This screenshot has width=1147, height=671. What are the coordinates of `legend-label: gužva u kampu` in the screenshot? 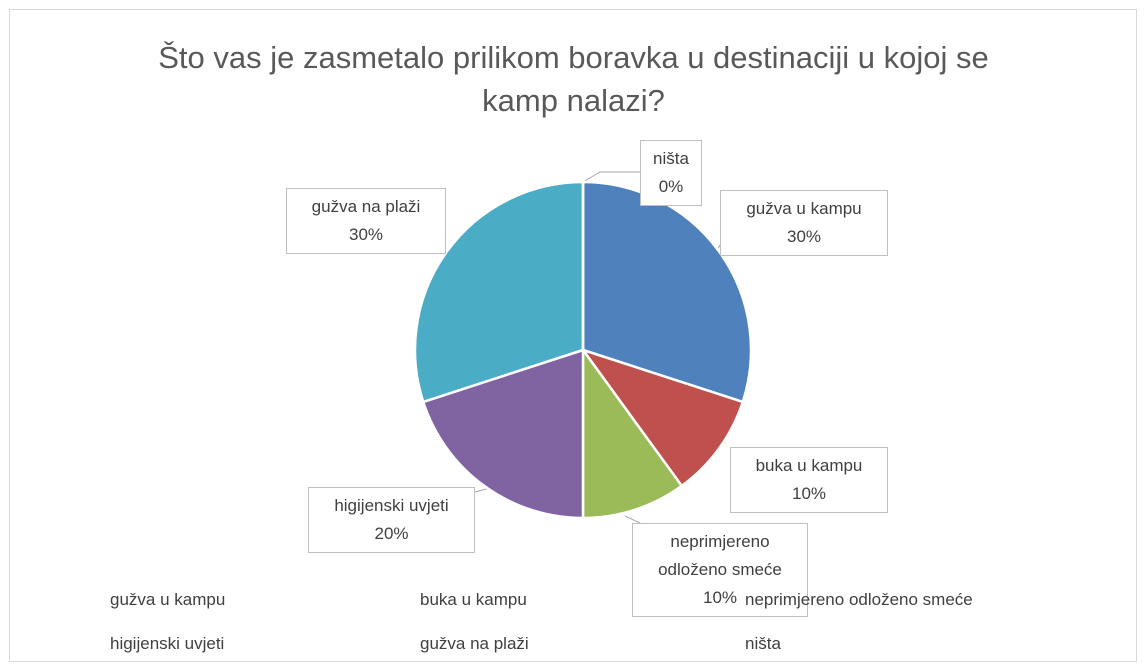 It's located at (168, 599).